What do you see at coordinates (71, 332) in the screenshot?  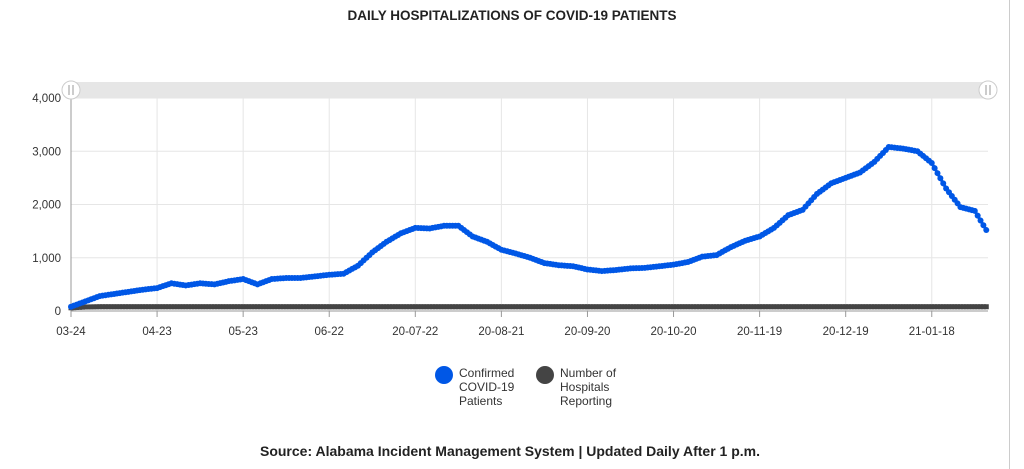 I see `x-tick-label: 03-24` at bounding box center [71, 332].